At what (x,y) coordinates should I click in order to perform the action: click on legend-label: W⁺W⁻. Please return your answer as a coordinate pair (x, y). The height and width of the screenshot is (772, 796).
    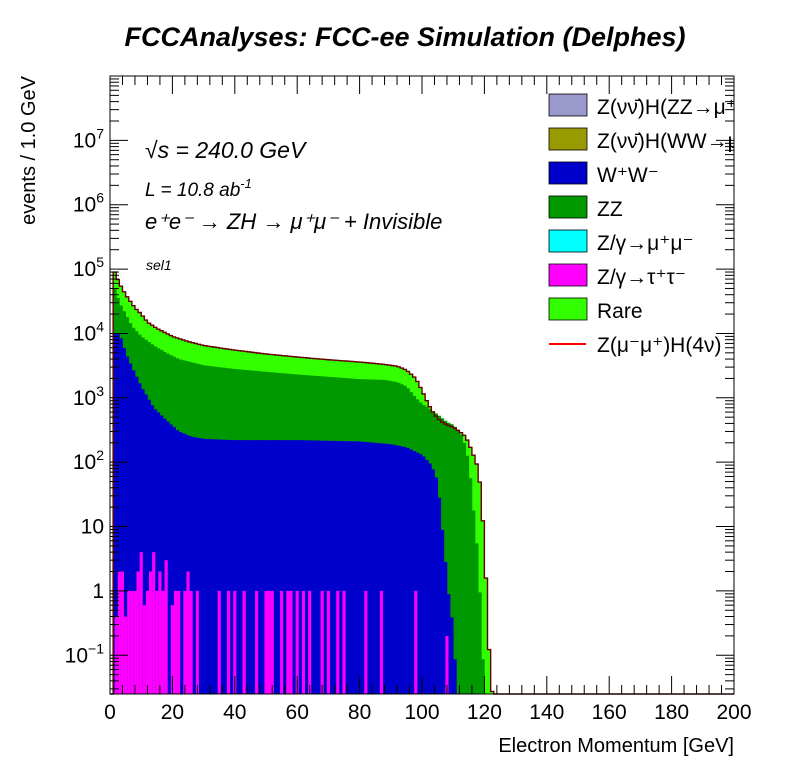
    Looking at the image, I should click on (628, 175).